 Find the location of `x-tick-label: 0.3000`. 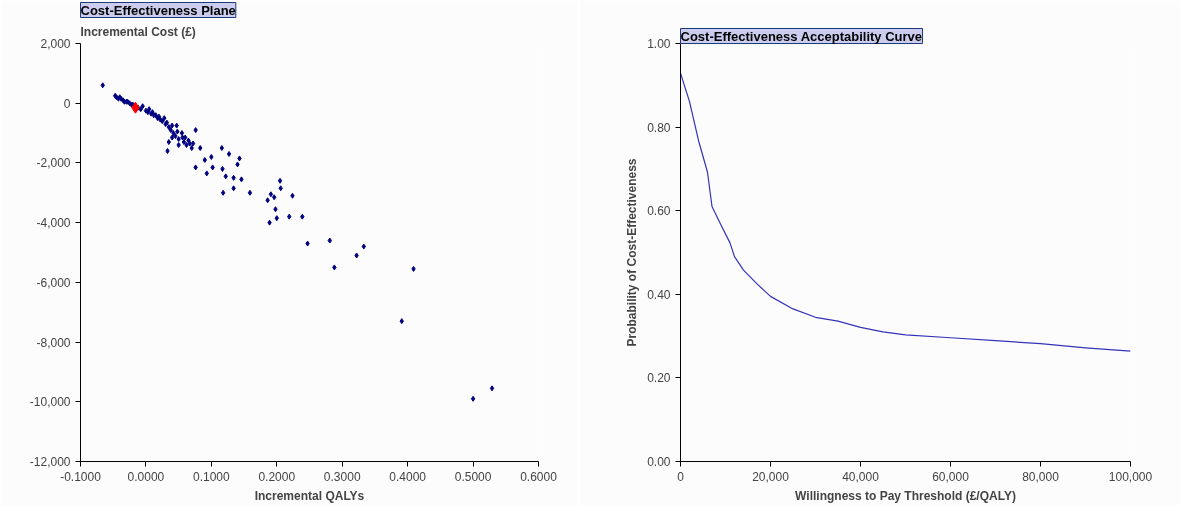

x-tick-label: 0.3000 is located at coordinates (342, 476).